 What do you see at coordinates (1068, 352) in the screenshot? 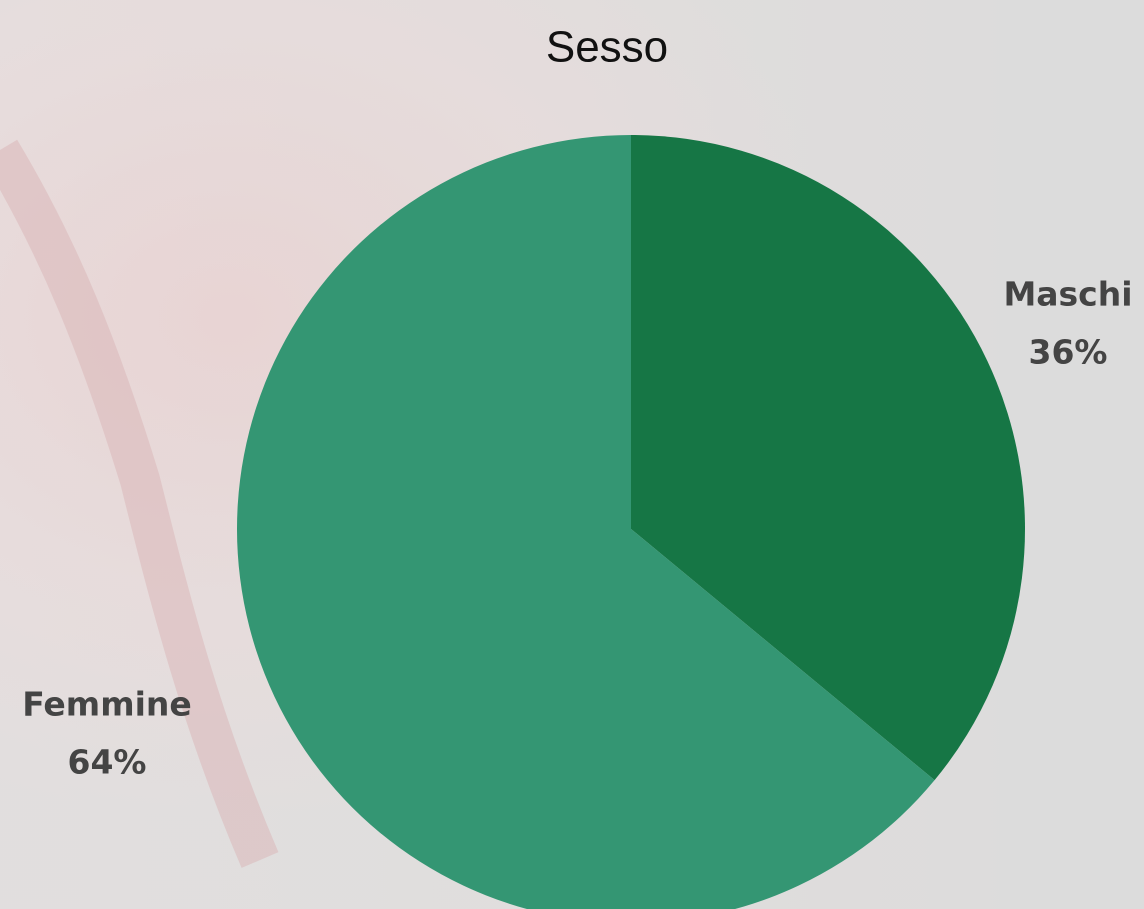
I see `slice-label-value: 36%` at bounding box center [1068, 352].